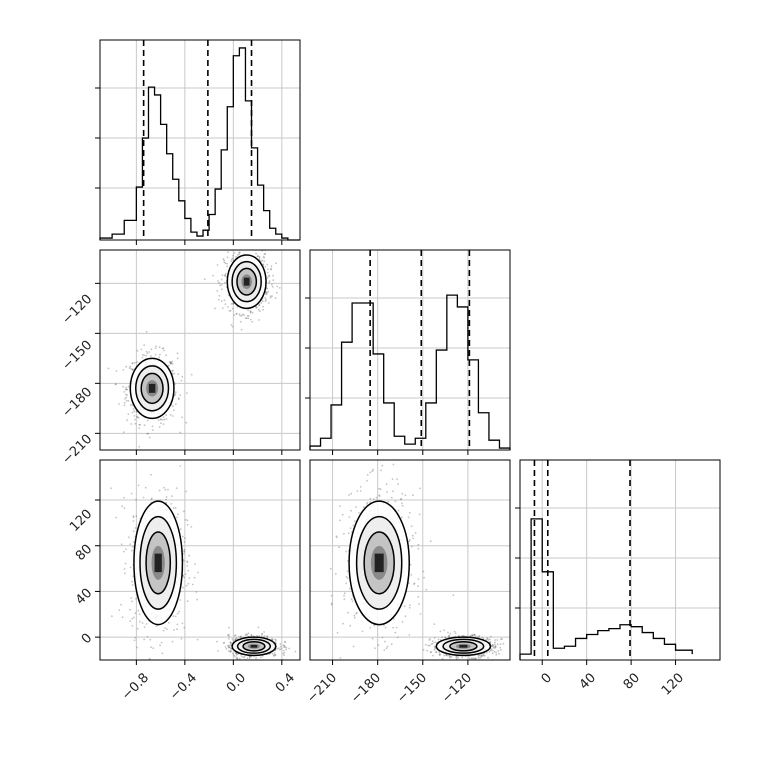 The height and width of the screenshot is (760, 760). I want to click on joint-1-2-panel, so click(410, 565).